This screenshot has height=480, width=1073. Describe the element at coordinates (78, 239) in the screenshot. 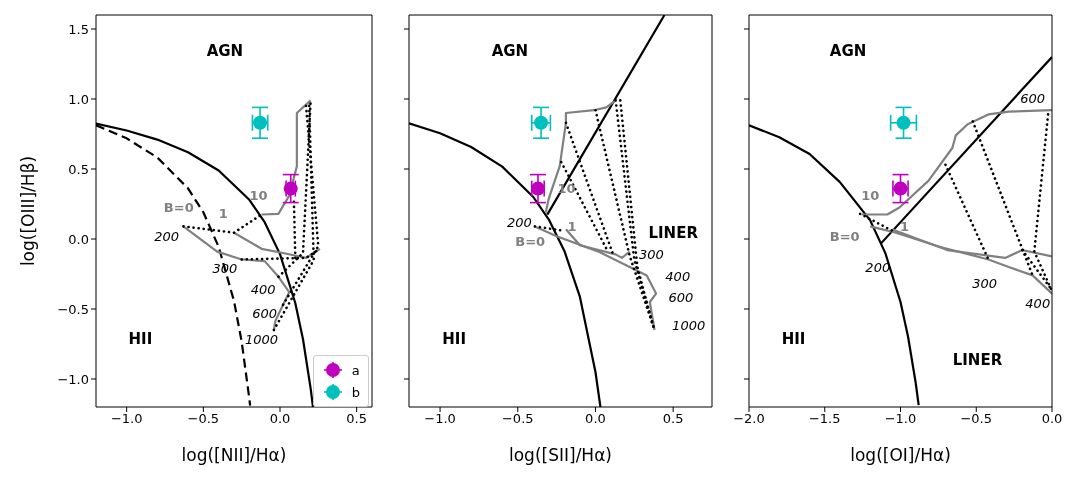

I see `y-tick-label: 0.0` at that location.